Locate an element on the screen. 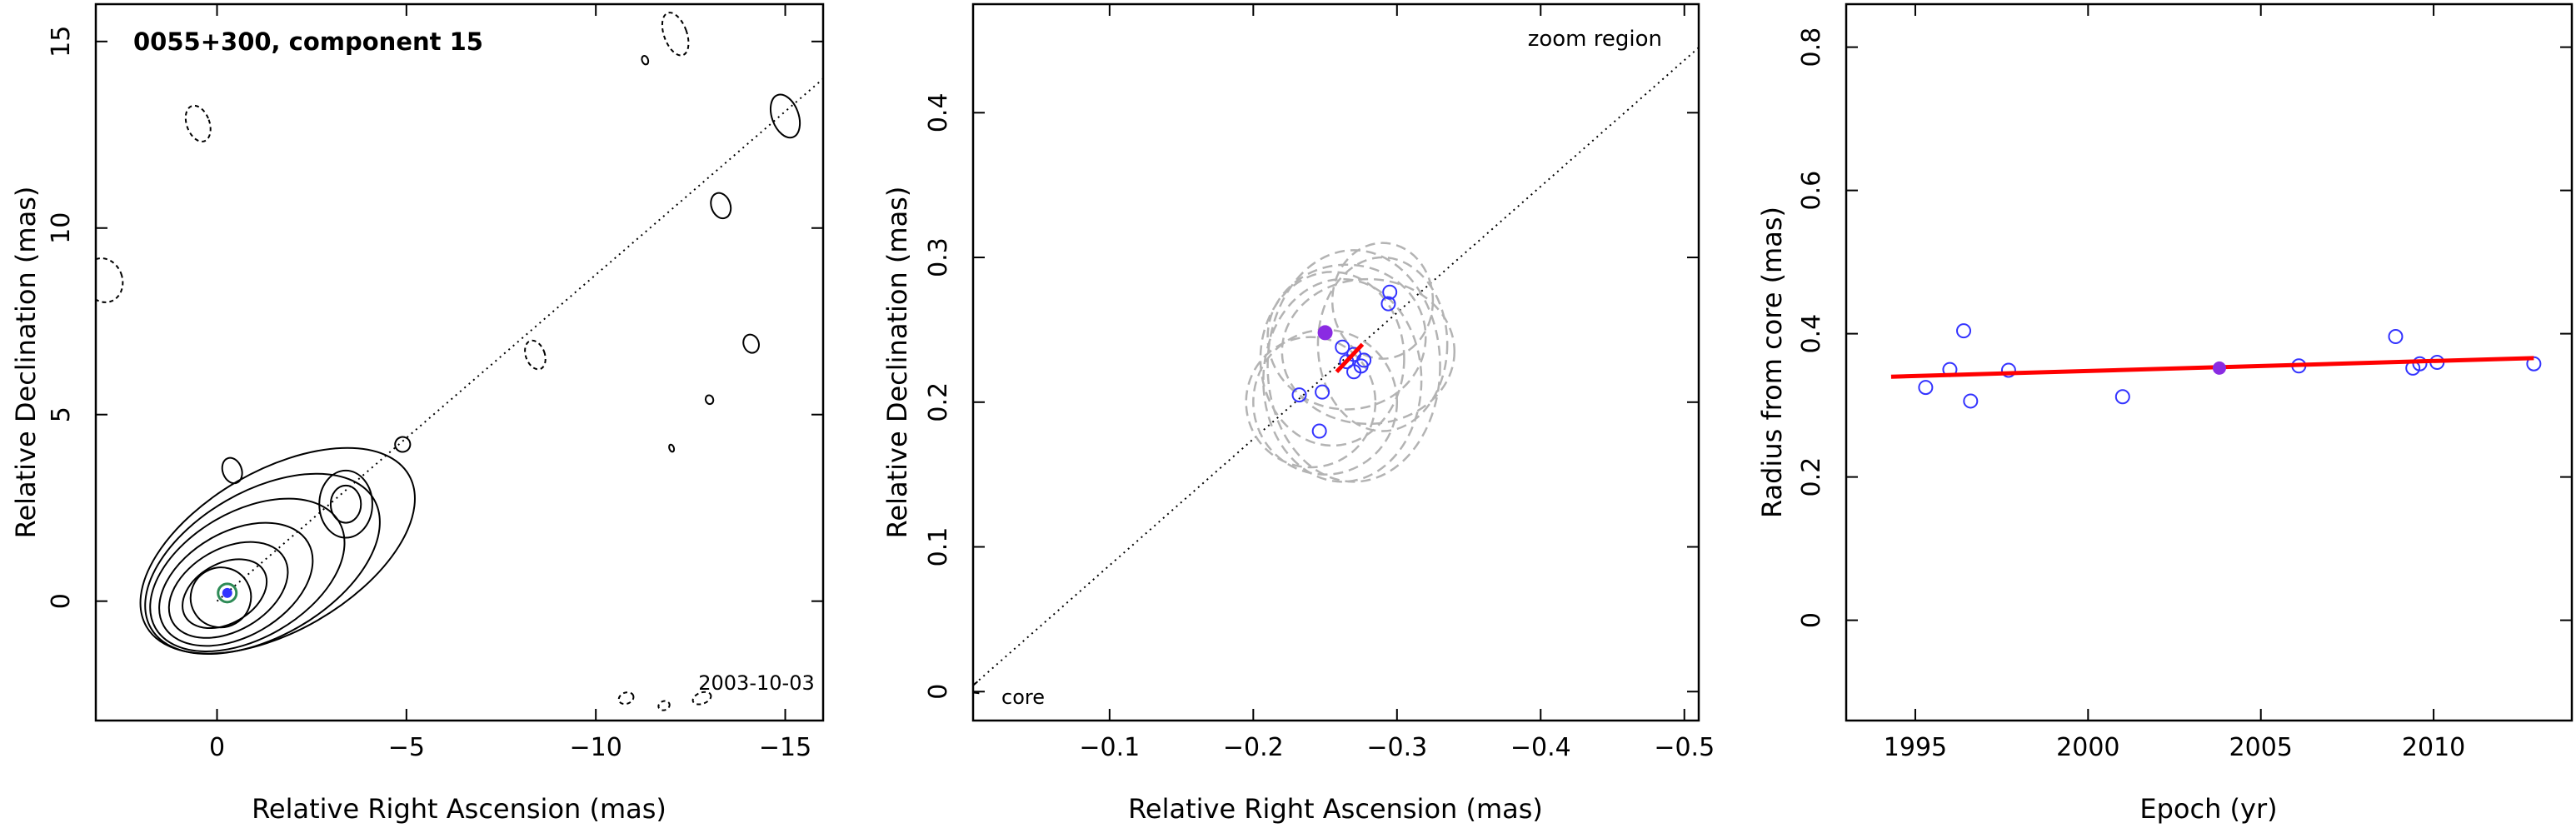 The image size is (2576, 833). p1-xtick-label: −5 is located at coordinates (406, 747).